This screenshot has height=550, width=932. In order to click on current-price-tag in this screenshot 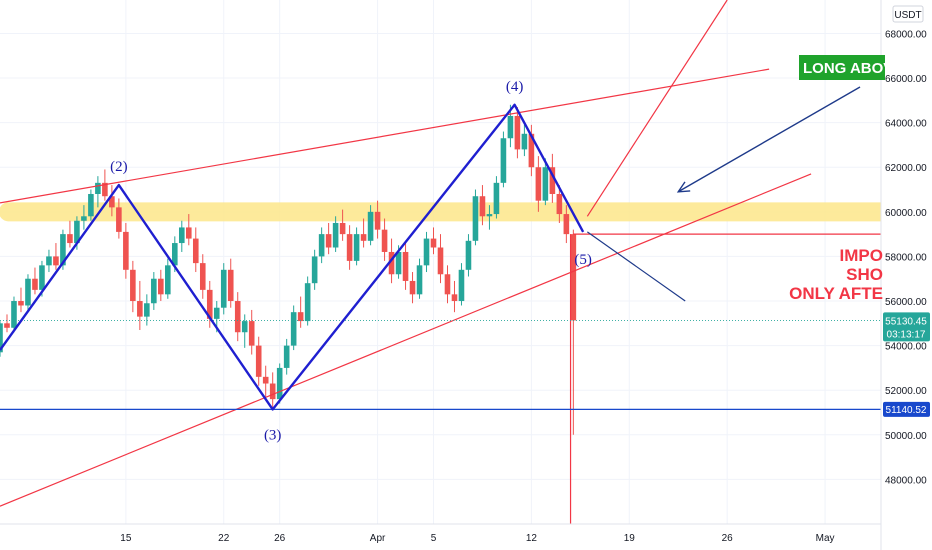, I will do `click(906, 327)`.